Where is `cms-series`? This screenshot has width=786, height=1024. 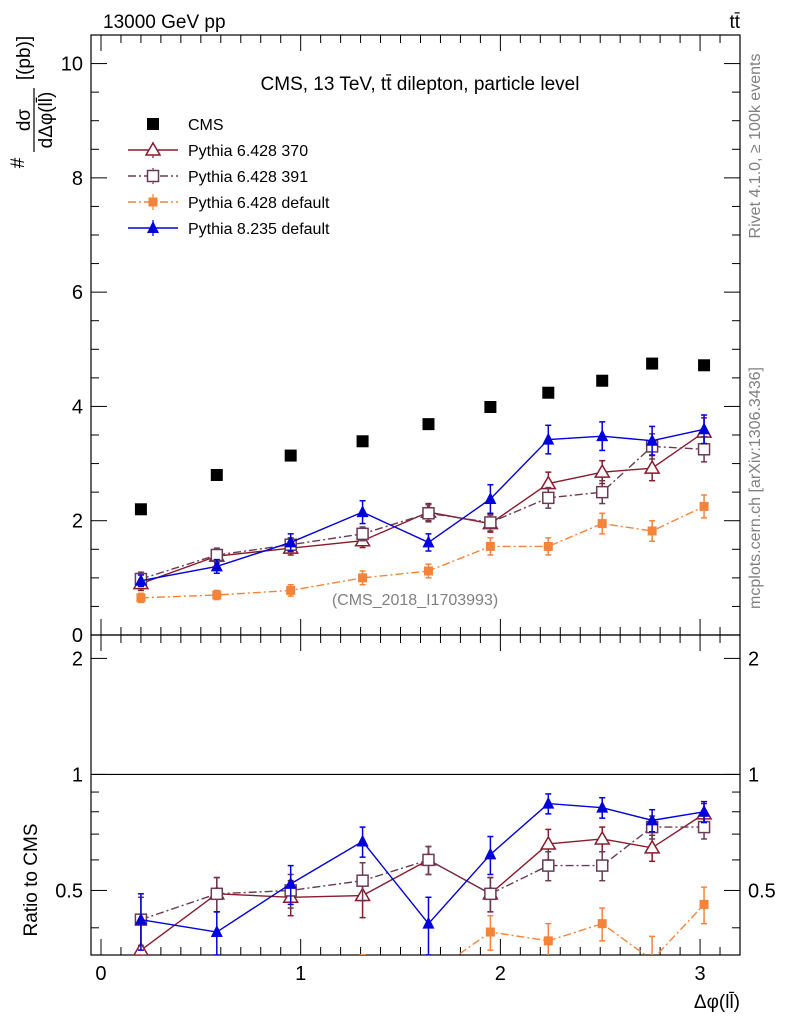
cms-series is located at coordinates (422, 436).